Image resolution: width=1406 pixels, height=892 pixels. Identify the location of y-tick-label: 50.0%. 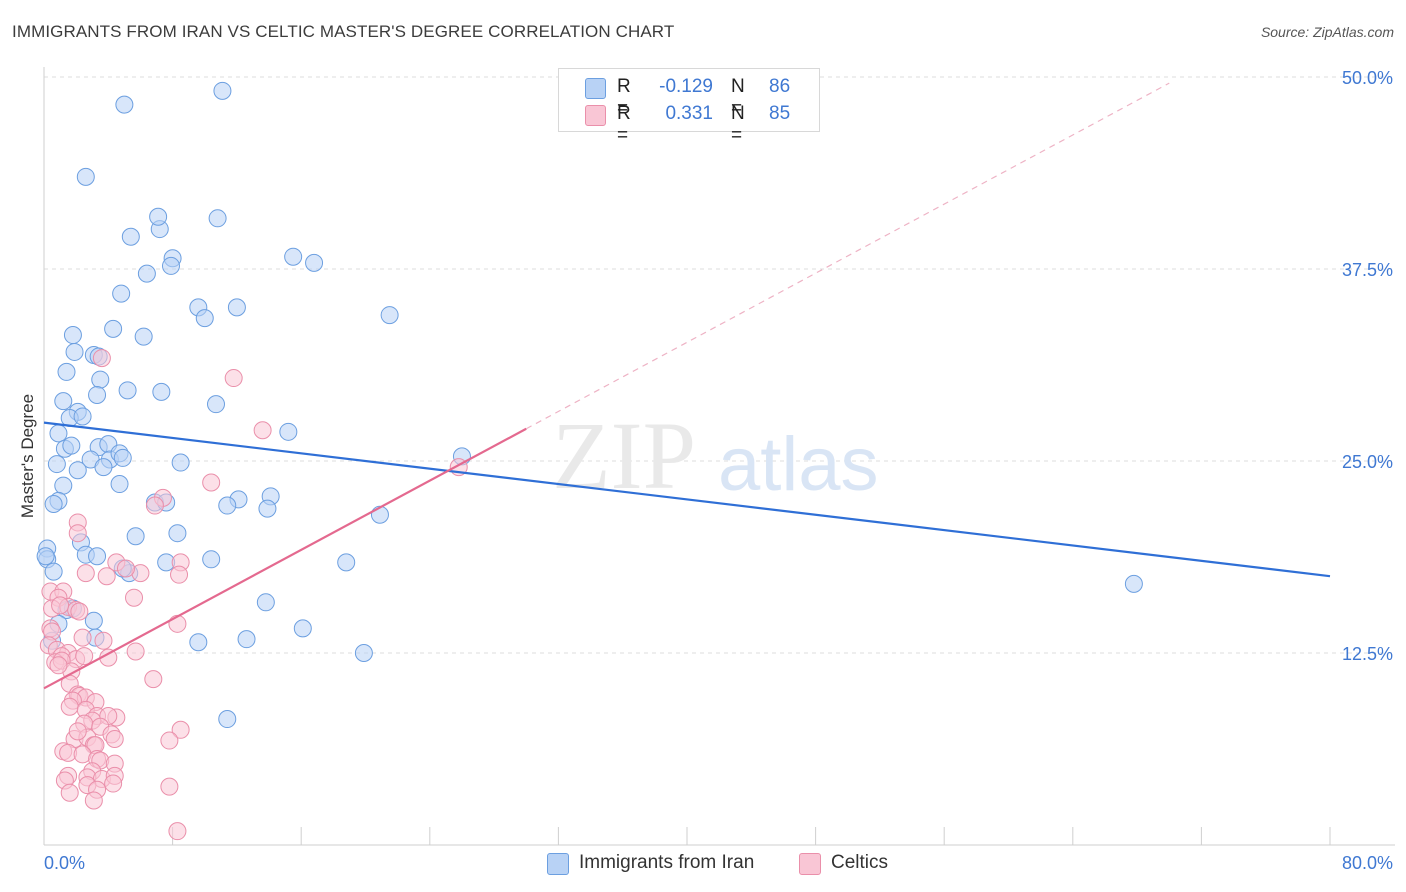
(1367, 78).